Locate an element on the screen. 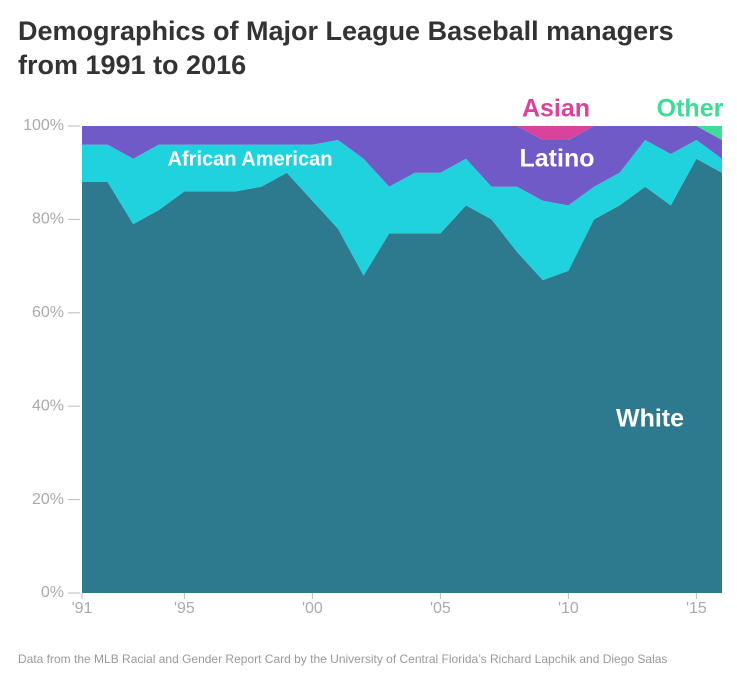 This screenshot has width=737, height=686. y-tick-label: 40% is located at coordinates (48, 405).